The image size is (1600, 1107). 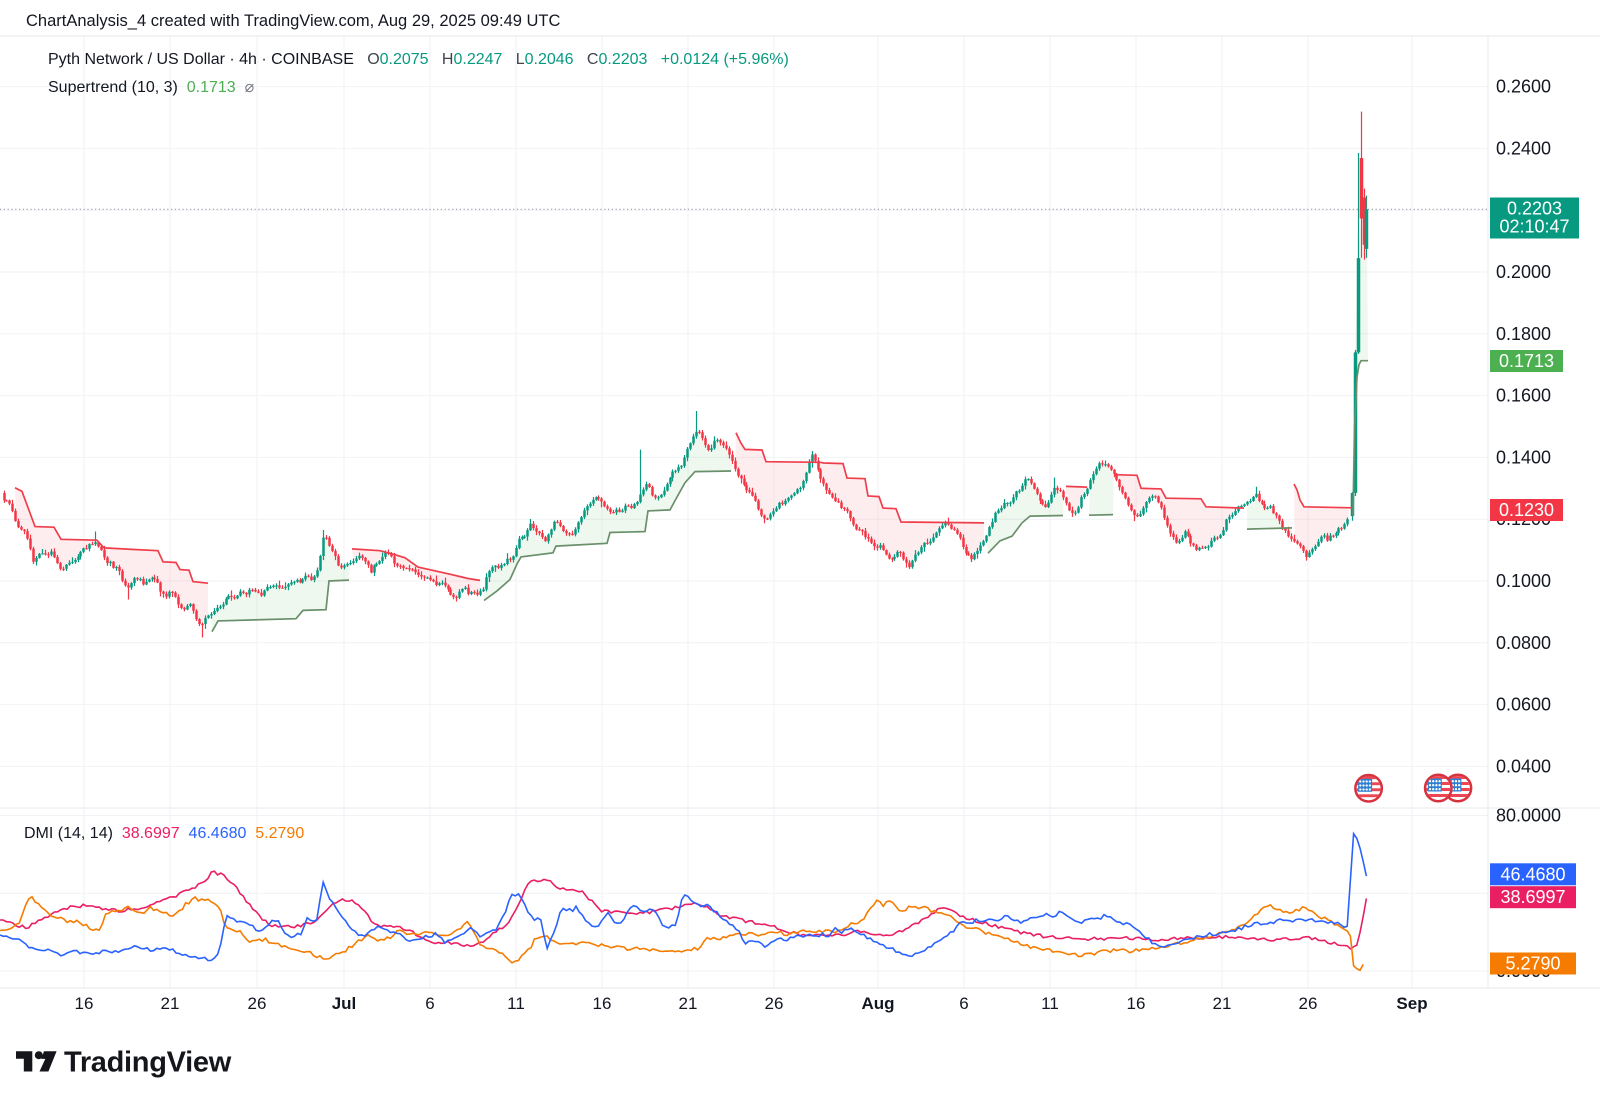 I want to click on svg-text: 38.6997, so click(x=1532, y=897).